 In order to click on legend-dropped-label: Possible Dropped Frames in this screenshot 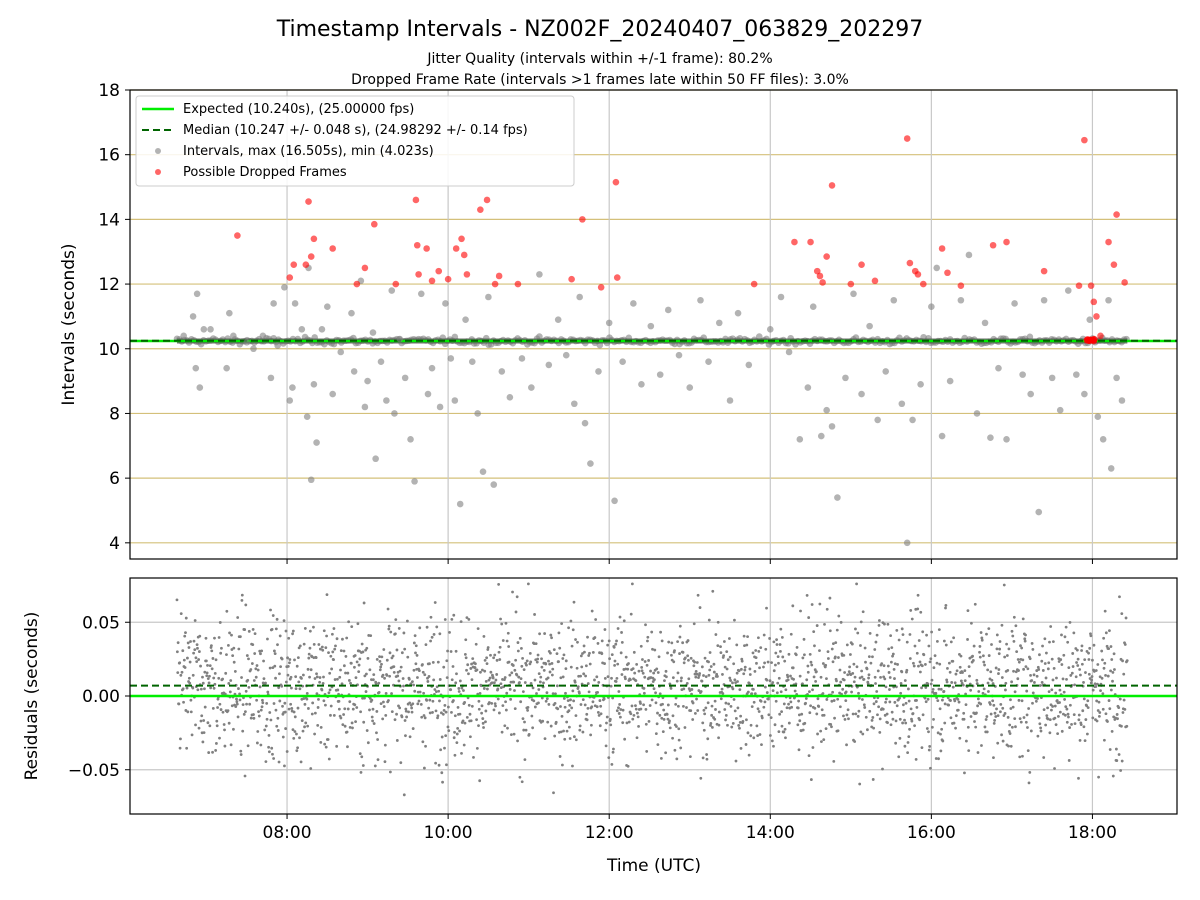, I will do `click(265, 172)`.